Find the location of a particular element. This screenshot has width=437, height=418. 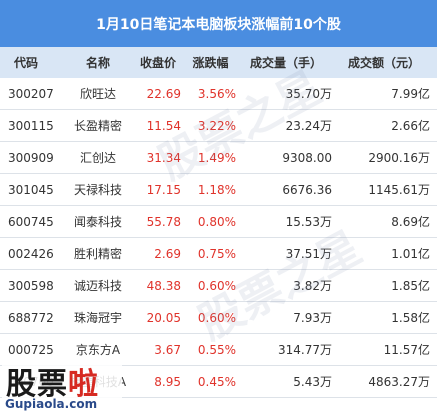

logo-background is located at coordinates (62, 386).